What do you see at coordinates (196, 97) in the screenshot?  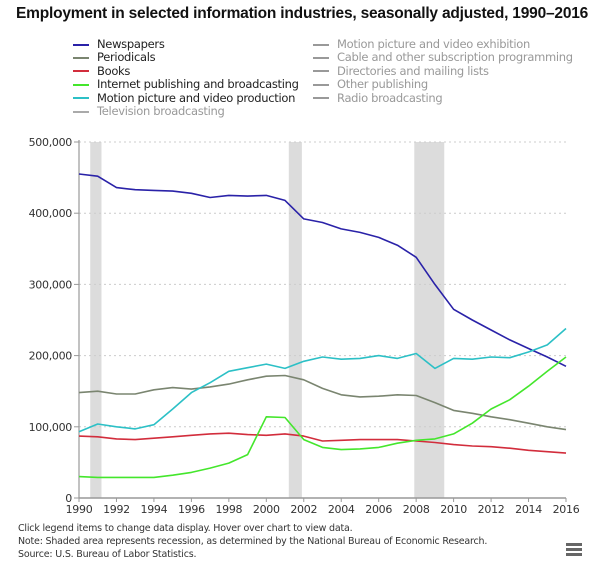 I see `legend-label: Motion picture and video production` at bounding box center [196, 97].